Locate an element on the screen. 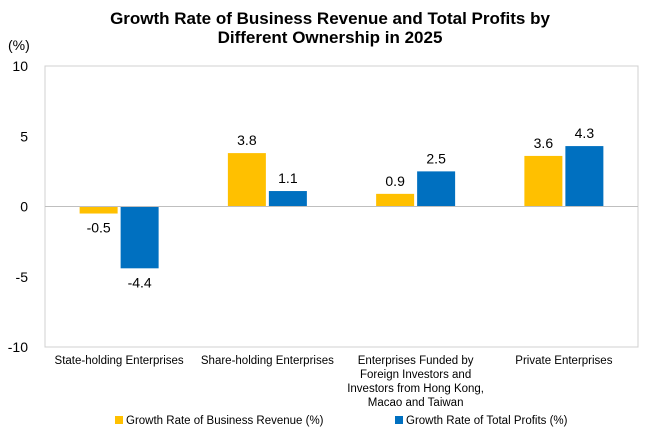 The height and width of the screenshot is (440, 660). y-tick-label: 0 is located at coordinates (24, 207).